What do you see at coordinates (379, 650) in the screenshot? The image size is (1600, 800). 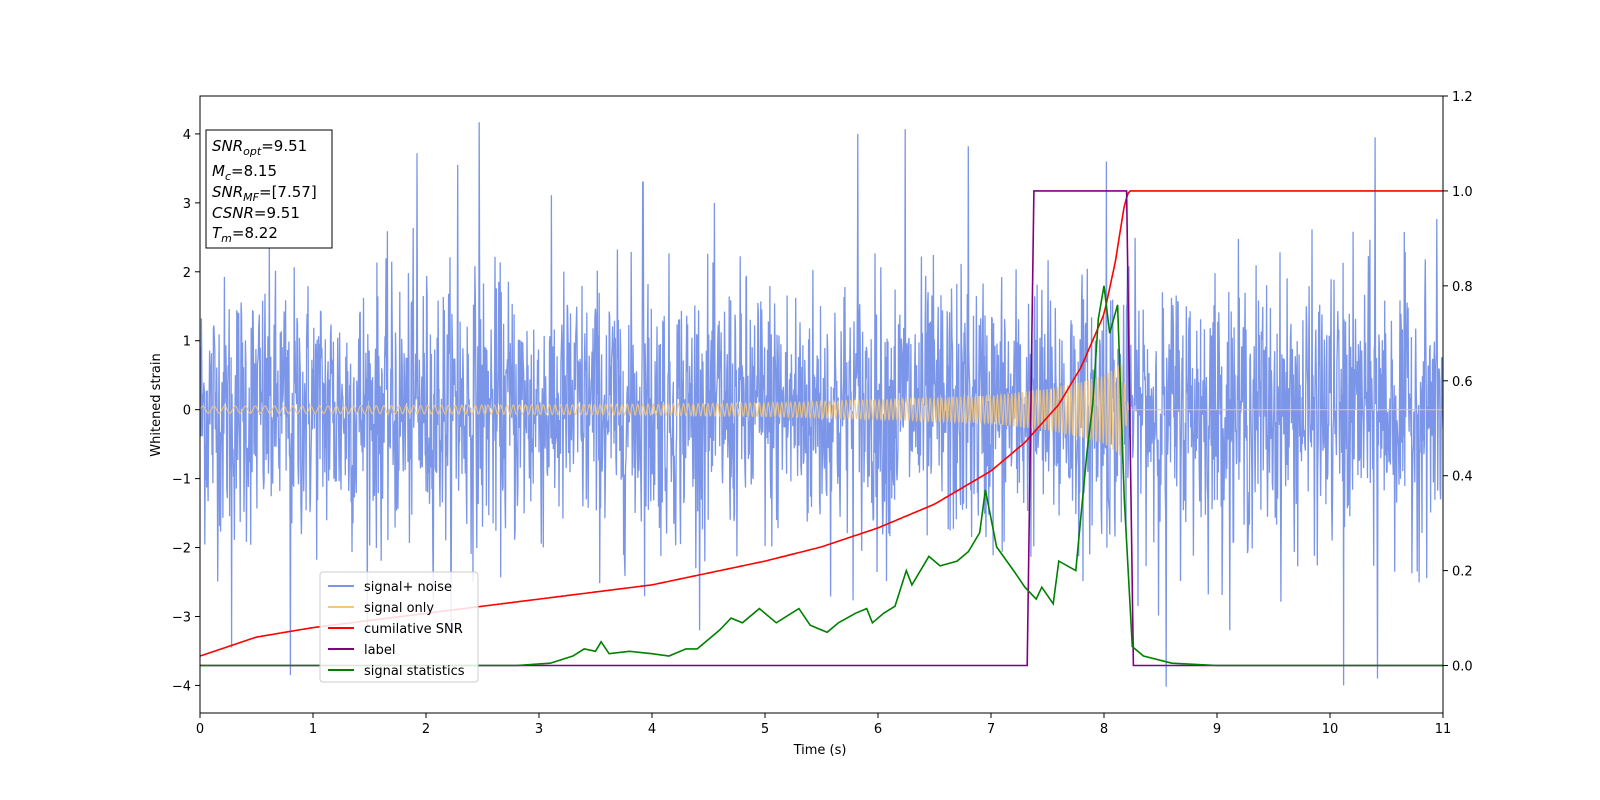 I see `legend-label: label` at bounding box center [379, 650].